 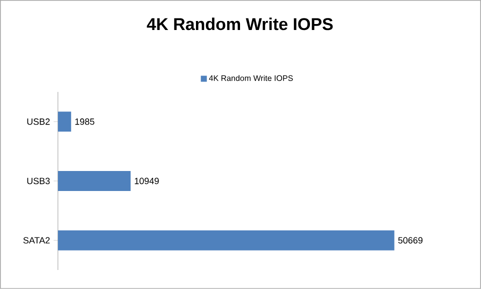 I want to click on data-label: 50669, so click(x=410, y=240).